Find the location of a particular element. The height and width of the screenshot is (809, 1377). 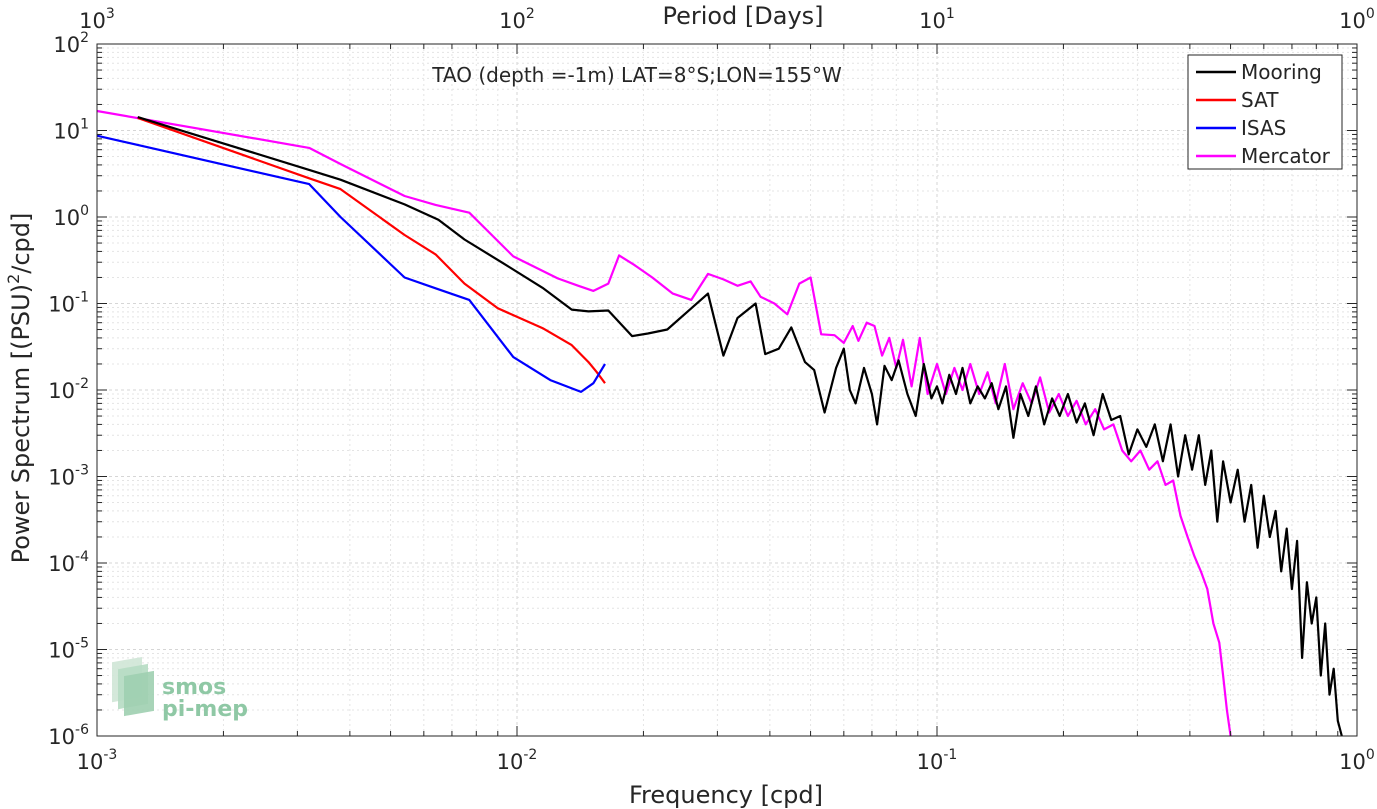

y-tick-labels: 10⁻⁶ 10⁻⁵ 10⁻⁴ 10⁻³ 10⁻² 10⁻¹ 10⁰ 10¹ 10² is located at coordinates (68, 389).